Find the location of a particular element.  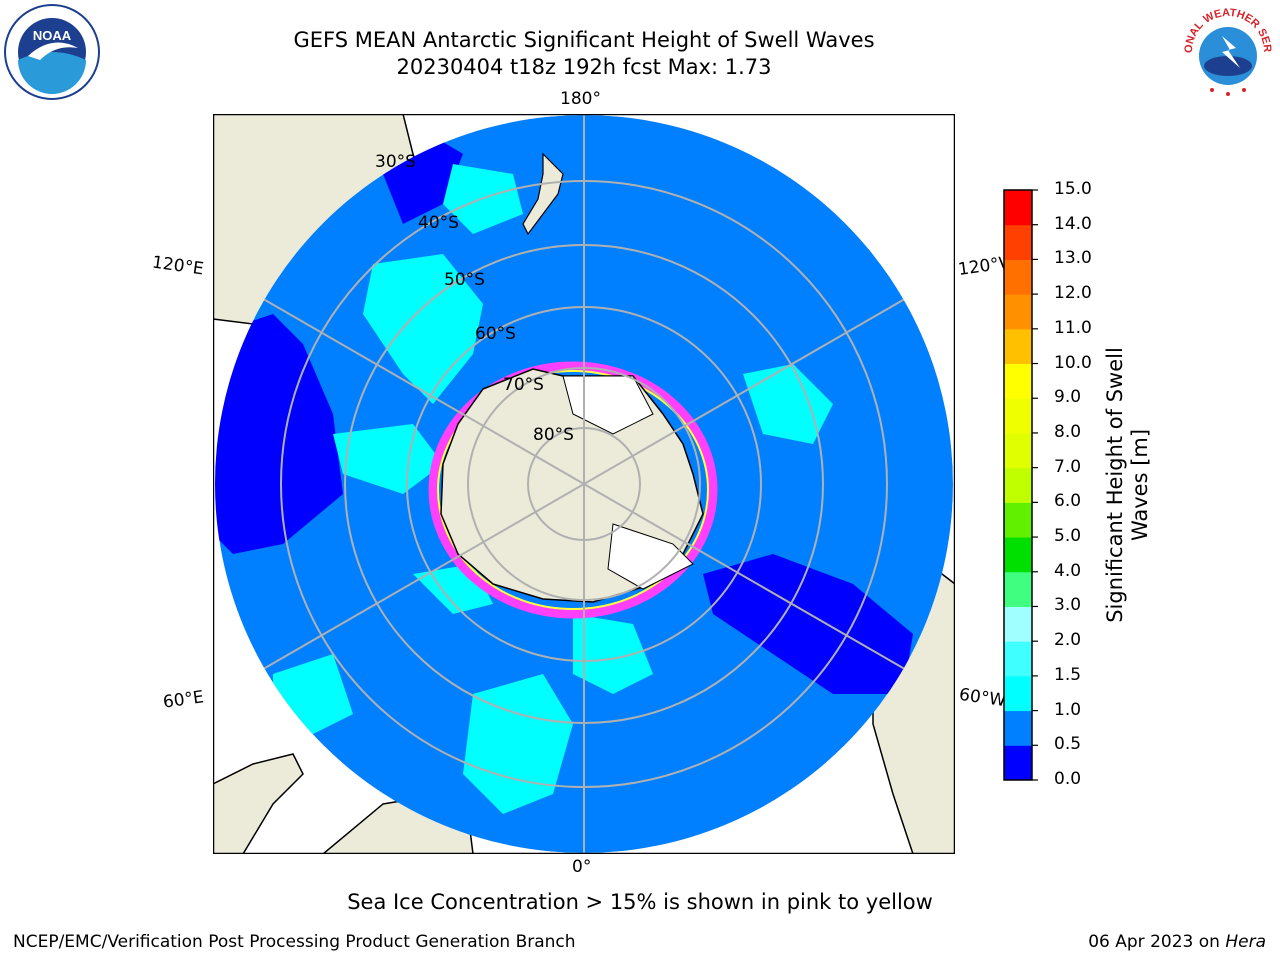

colorbar-tick-label: 15.0 is located at coordinates (1073, 189).